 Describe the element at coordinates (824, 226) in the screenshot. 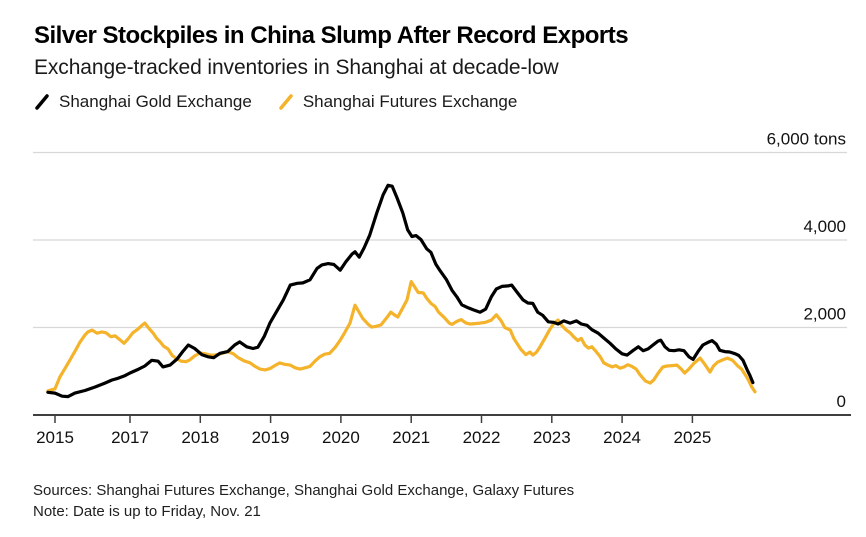

I see `y-tick-label: 4,000` at that location.